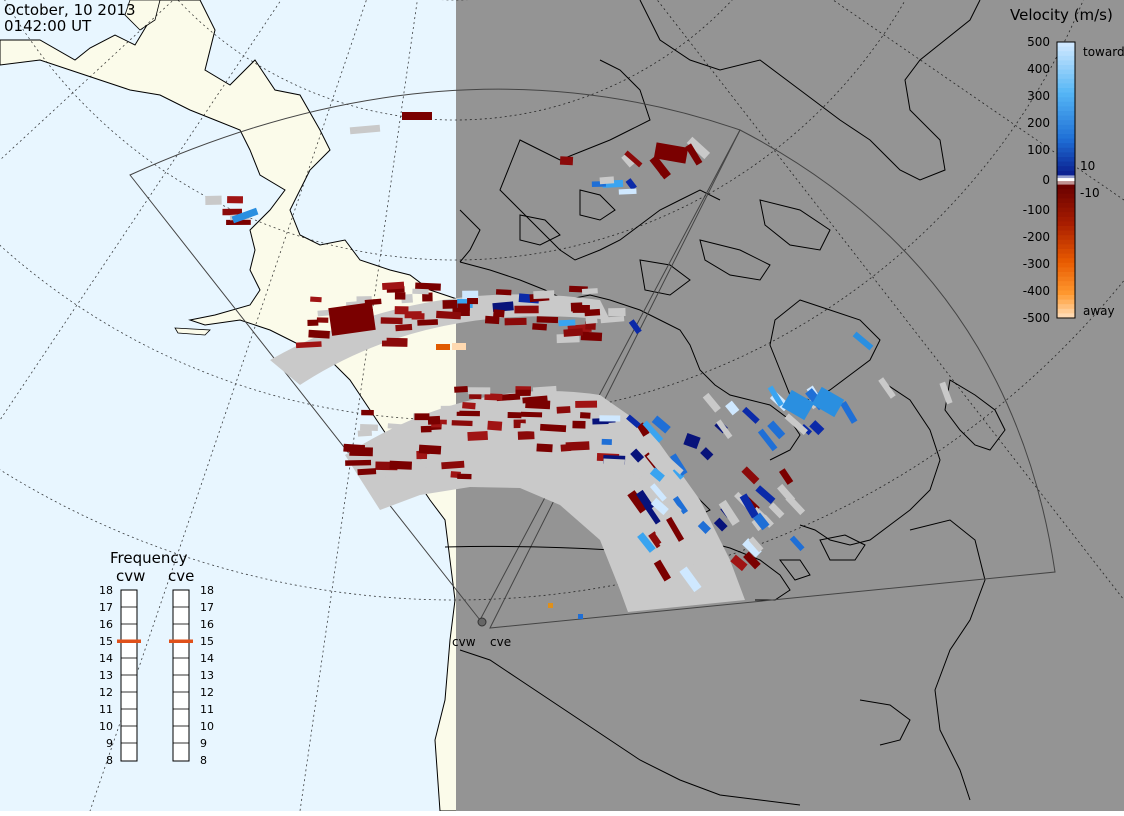 Image resolution: width=1124 pixels, height=816 pixels. What do you see at coordinates (481, 633) in the screenshot?
I see `radar-sites: cvw cve` at bounding box center [481, 633].